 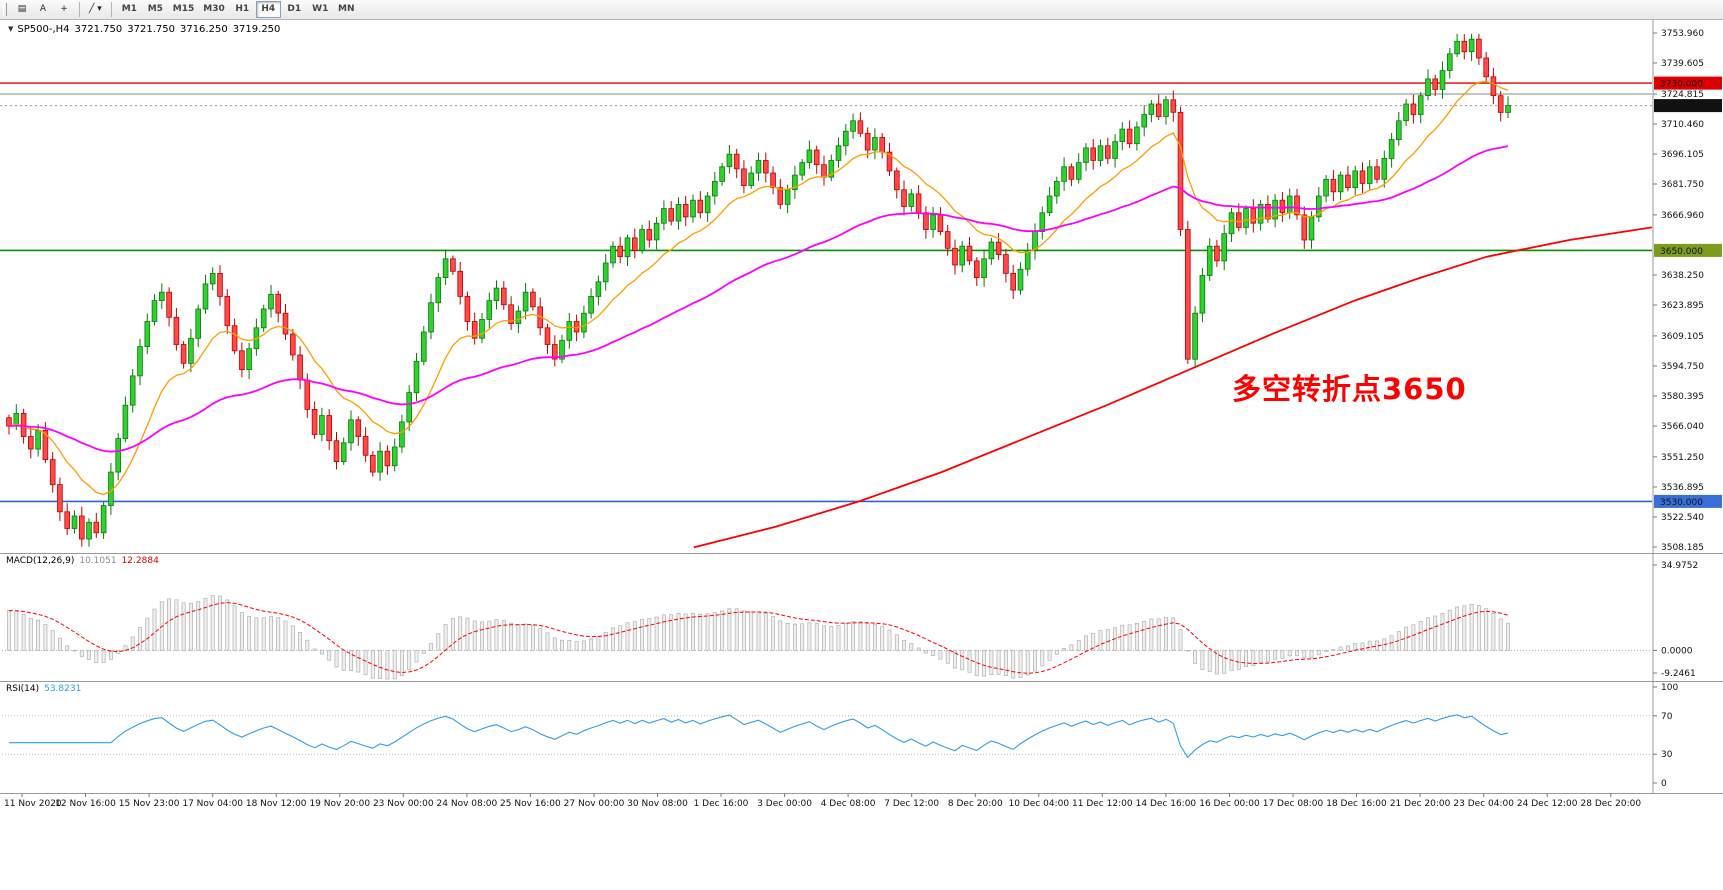 What do you see at coordinates (183, 9) in the screenshot?
I see `timeframe-m15-button: M15` at bounding box center [183, 9].